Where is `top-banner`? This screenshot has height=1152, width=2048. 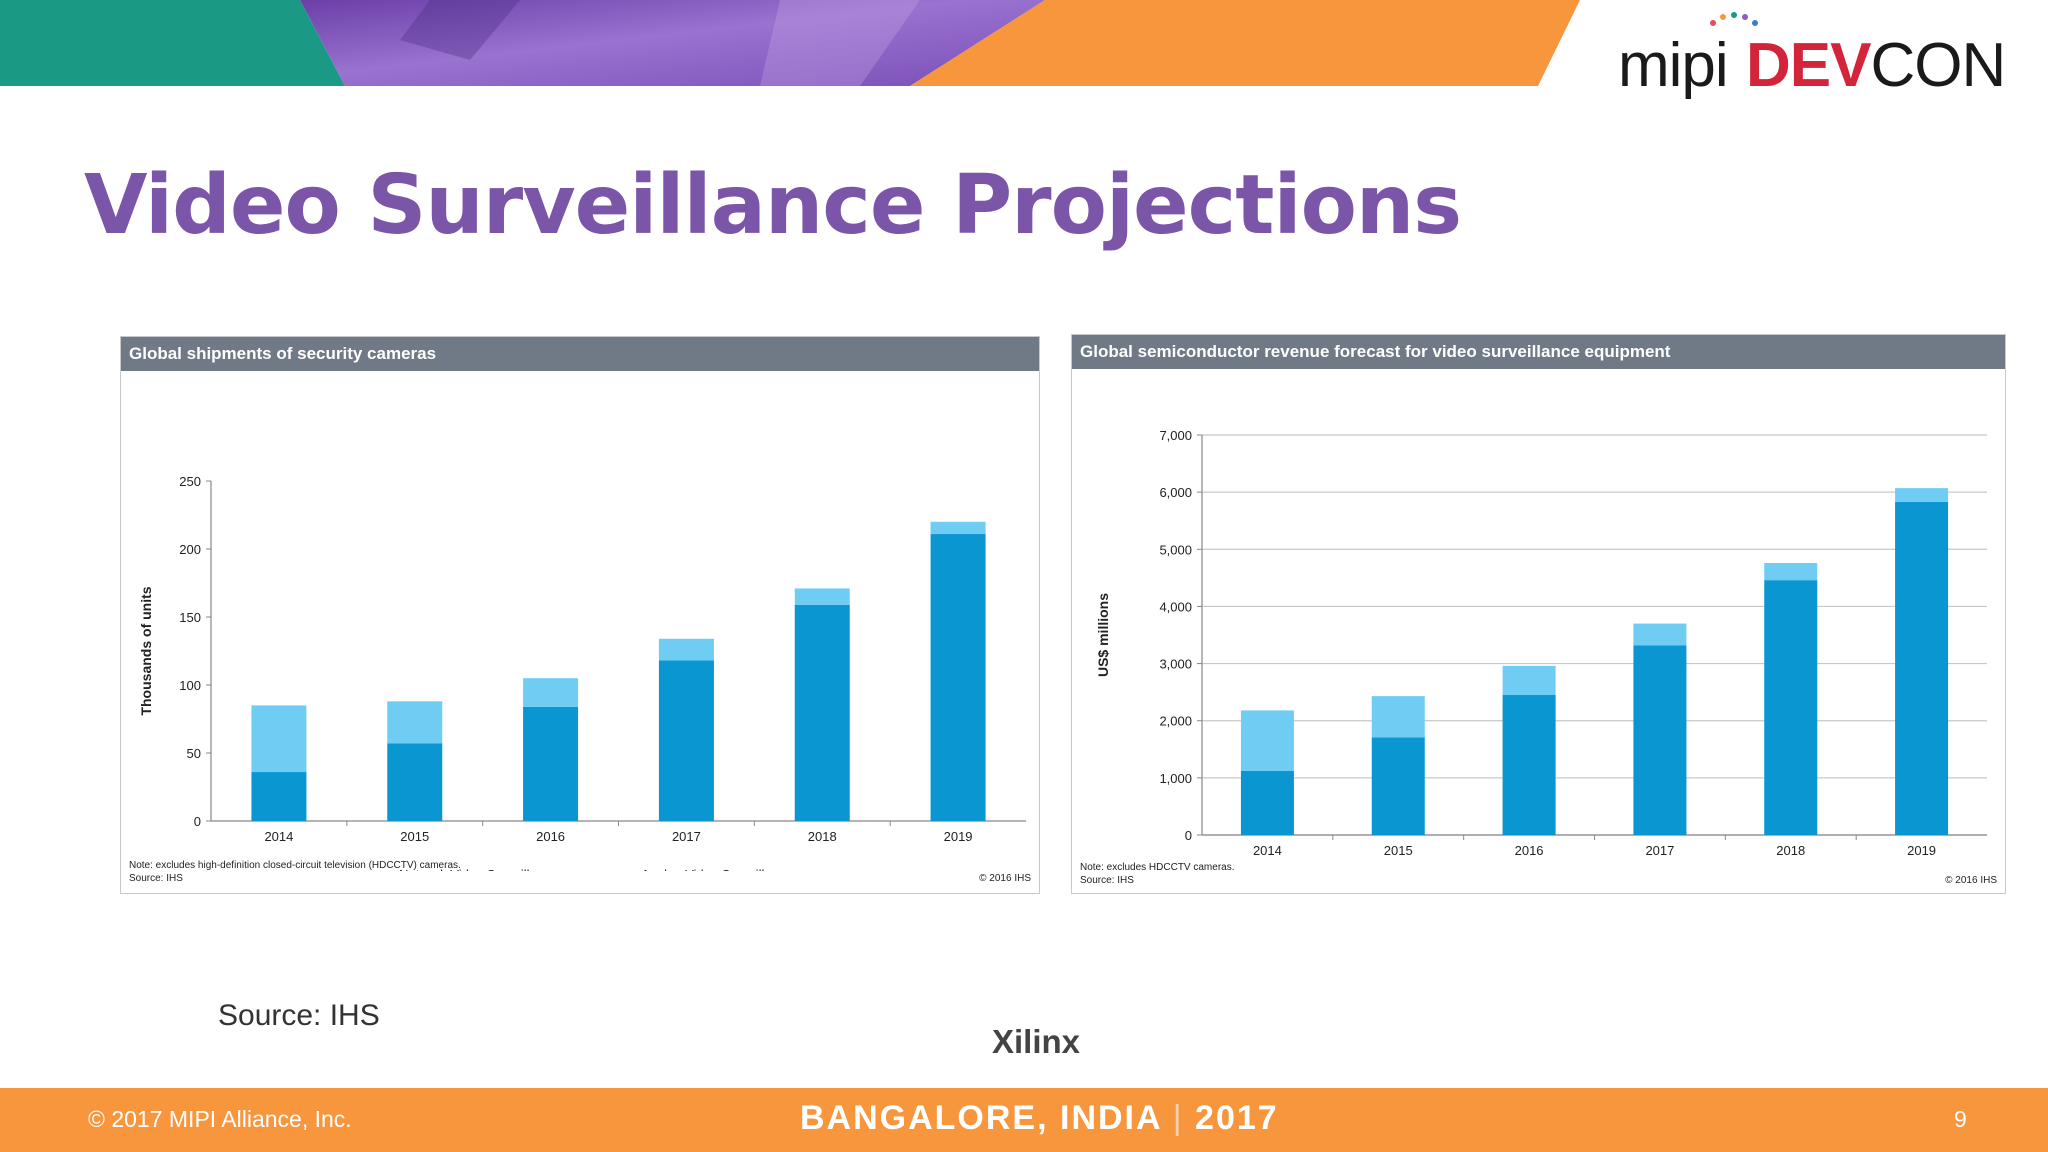
top-banner is located at coordinates (790, 43).